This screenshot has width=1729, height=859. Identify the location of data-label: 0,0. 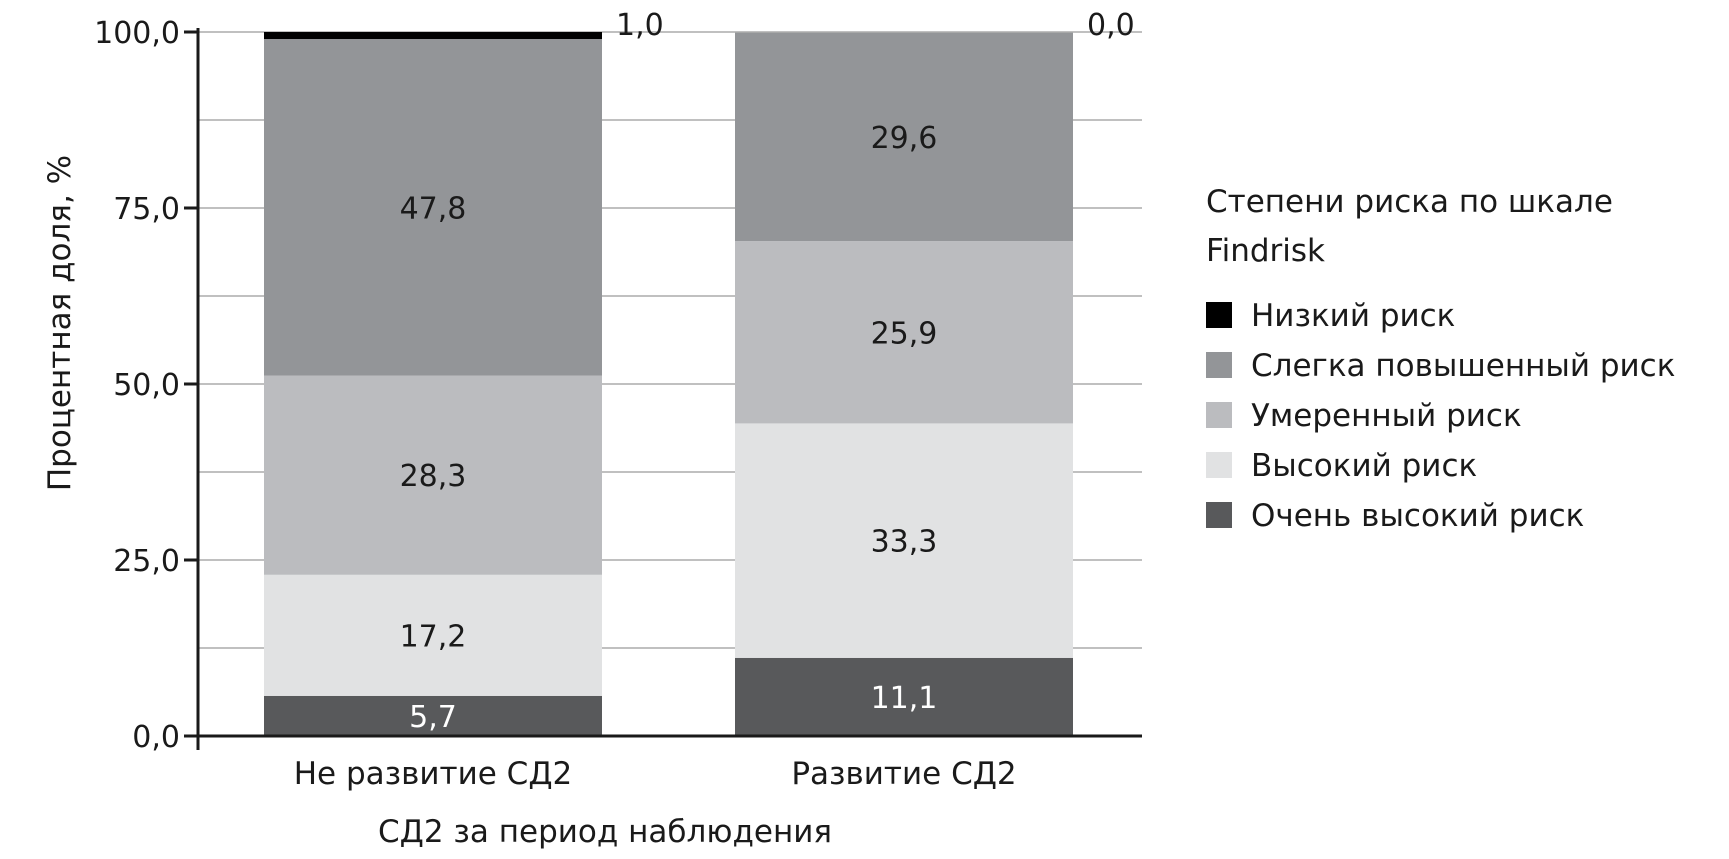
(1111, 25).